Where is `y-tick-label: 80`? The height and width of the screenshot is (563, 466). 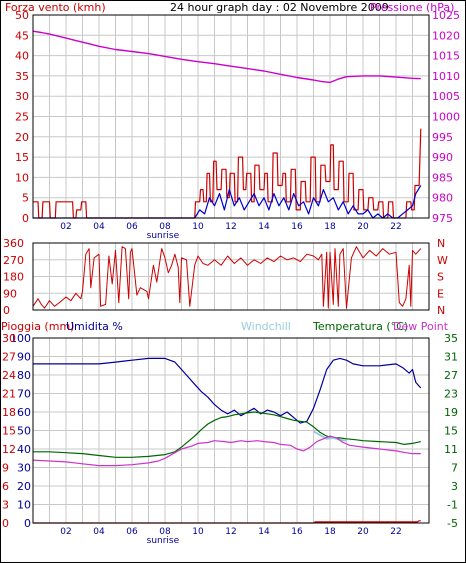
y-tick-label: 80 is located at coordinates (24, 375).